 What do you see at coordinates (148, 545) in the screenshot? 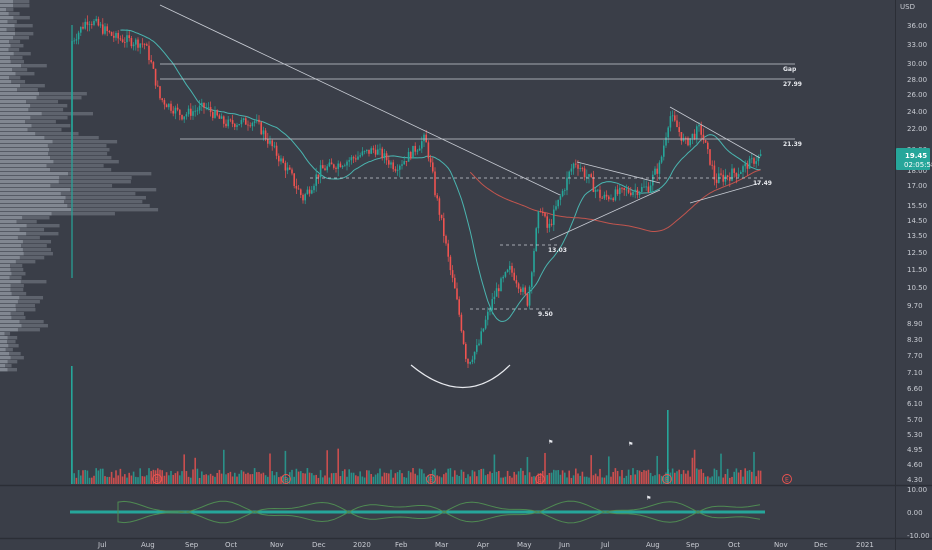
I see `x-tick-label: Aug` at bounding box center [148, 545].